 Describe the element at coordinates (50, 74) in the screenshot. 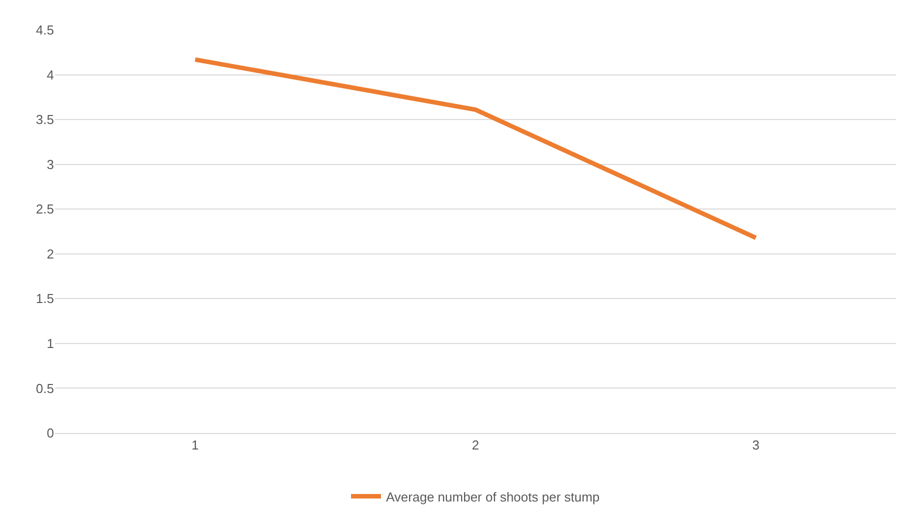

I see `y-tick-label: 4` at that location.